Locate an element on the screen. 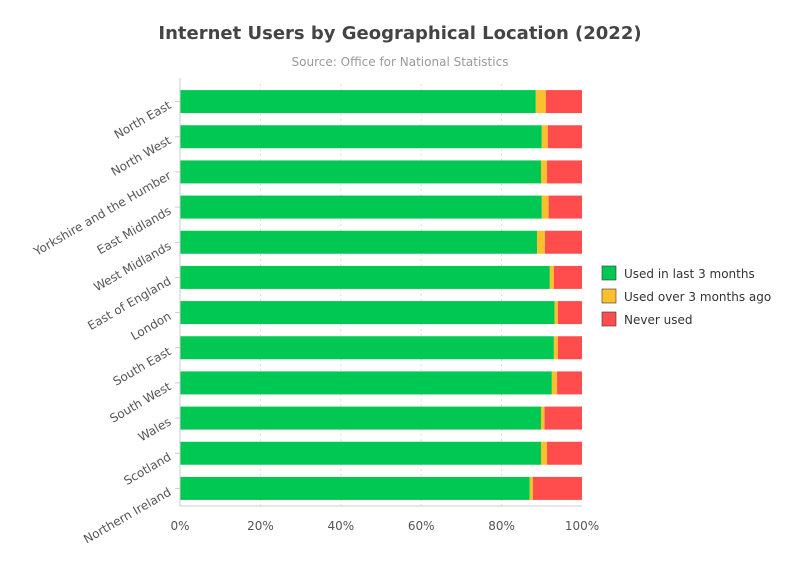  y-category-label: Northern Ireland is located at coordinates (127, 515).